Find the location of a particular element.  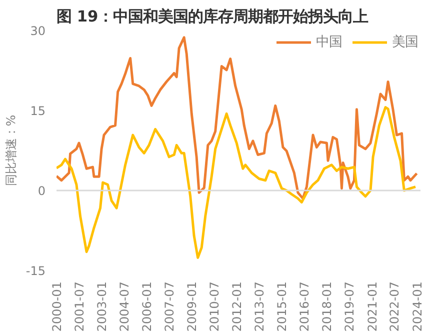

x-tick-label: 2016-07 is located at coordinates (305, 307).